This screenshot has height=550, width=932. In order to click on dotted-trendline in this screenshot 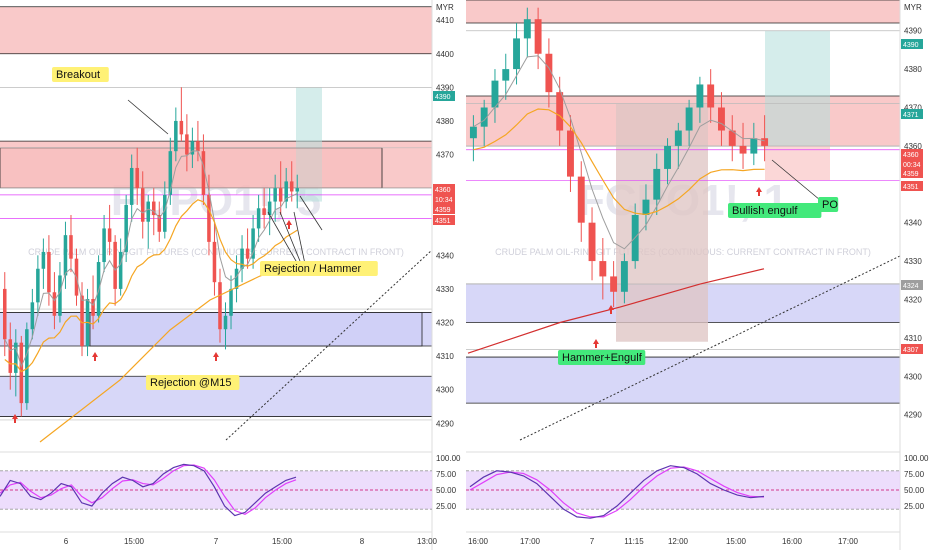, I will do `click(329, 345)`.